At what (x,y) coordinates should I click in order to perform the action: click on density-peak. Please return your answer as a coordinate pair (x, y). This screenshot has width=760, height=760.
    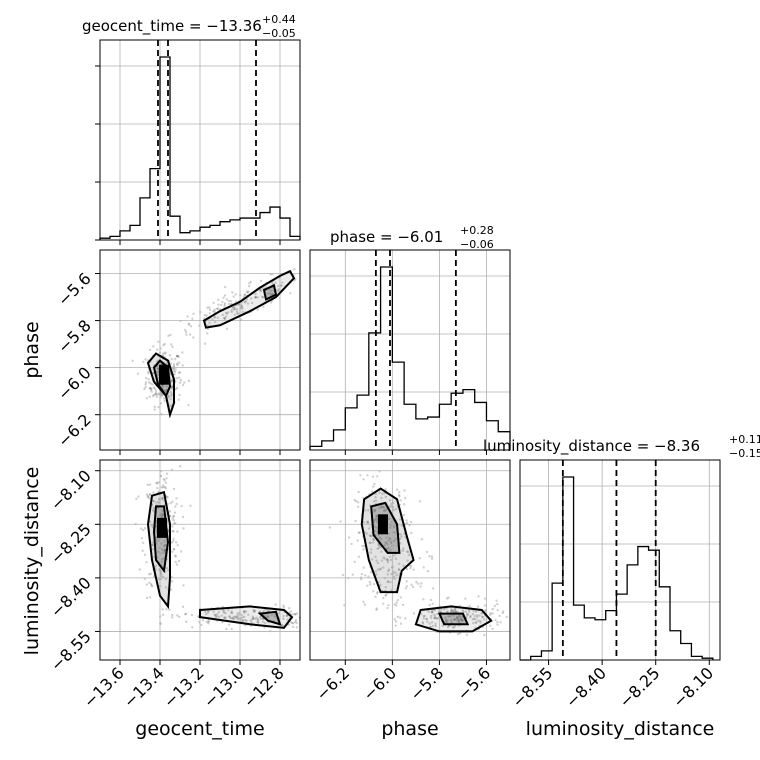
    Looking at the image, I should click on (164, 374).